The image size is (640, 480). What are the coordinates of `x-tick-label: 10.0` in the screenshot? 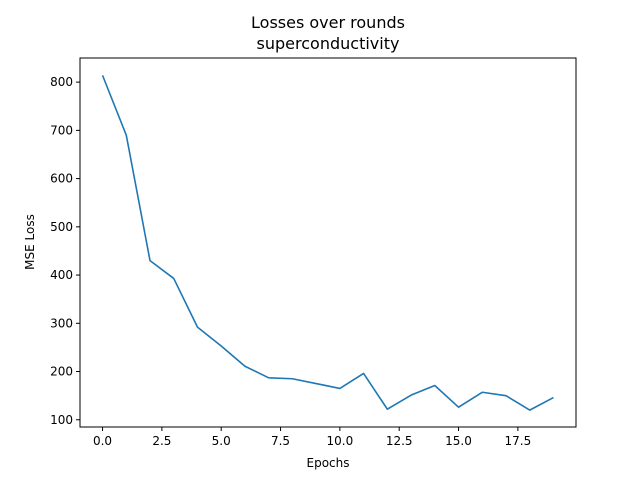 It's located at (340, 441).